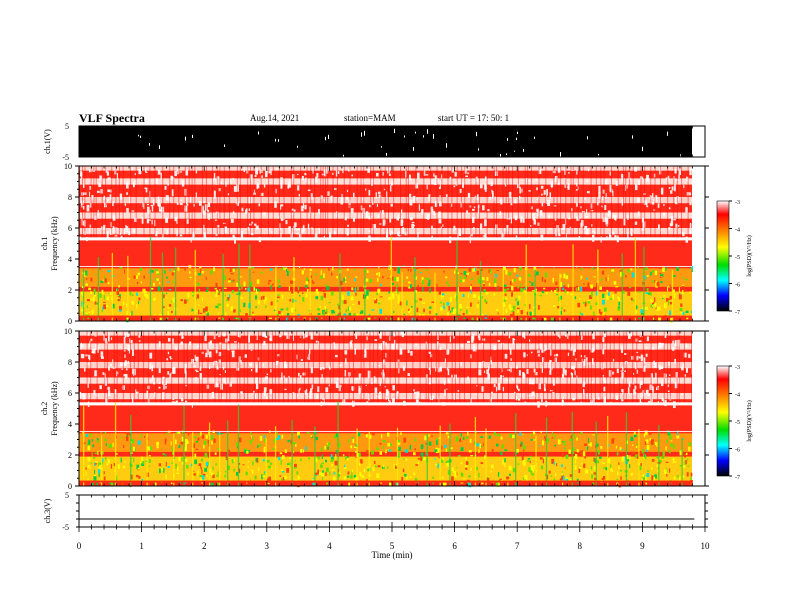 The height and width of the screenshot is (612, 792). Describe the element at coordinates (204, 546) in the screenshot. I see `x-tick-label: 2` at that location.